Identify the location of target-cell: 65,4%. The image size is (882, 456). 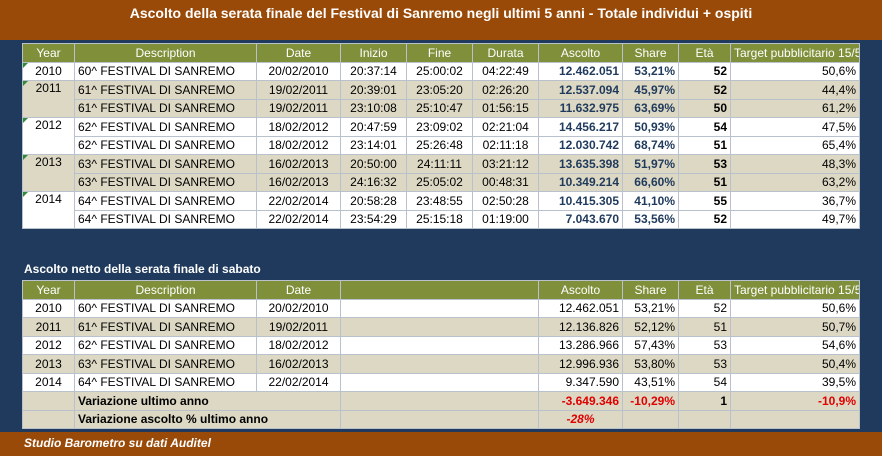
(795, 145).